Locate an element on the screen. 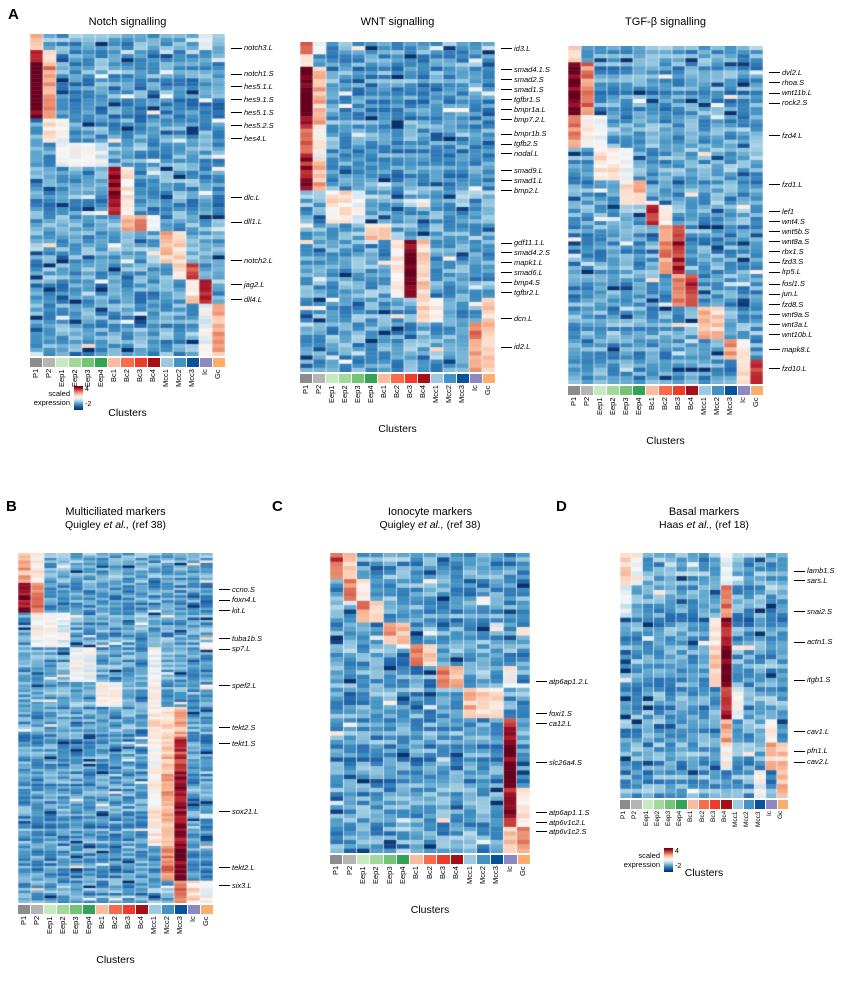  gene-label-lrp5.L: lrp5.L is located at coordinates (785, 272).